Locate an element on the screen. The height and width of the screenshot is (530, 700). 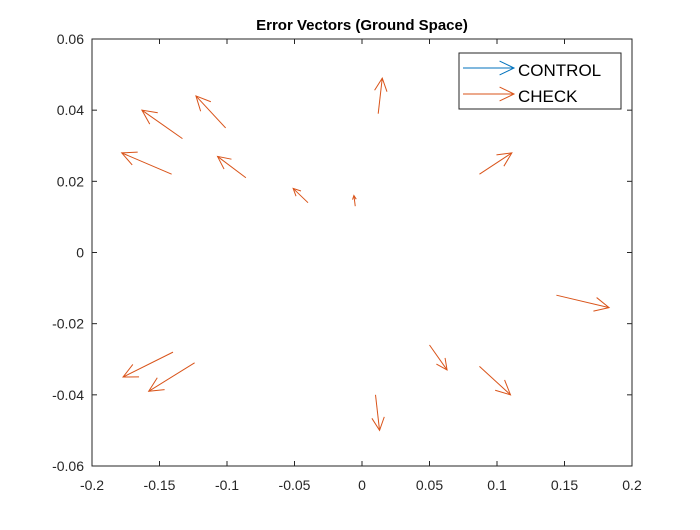
check-vector-7-shaft is located at coordinates (354, 201).